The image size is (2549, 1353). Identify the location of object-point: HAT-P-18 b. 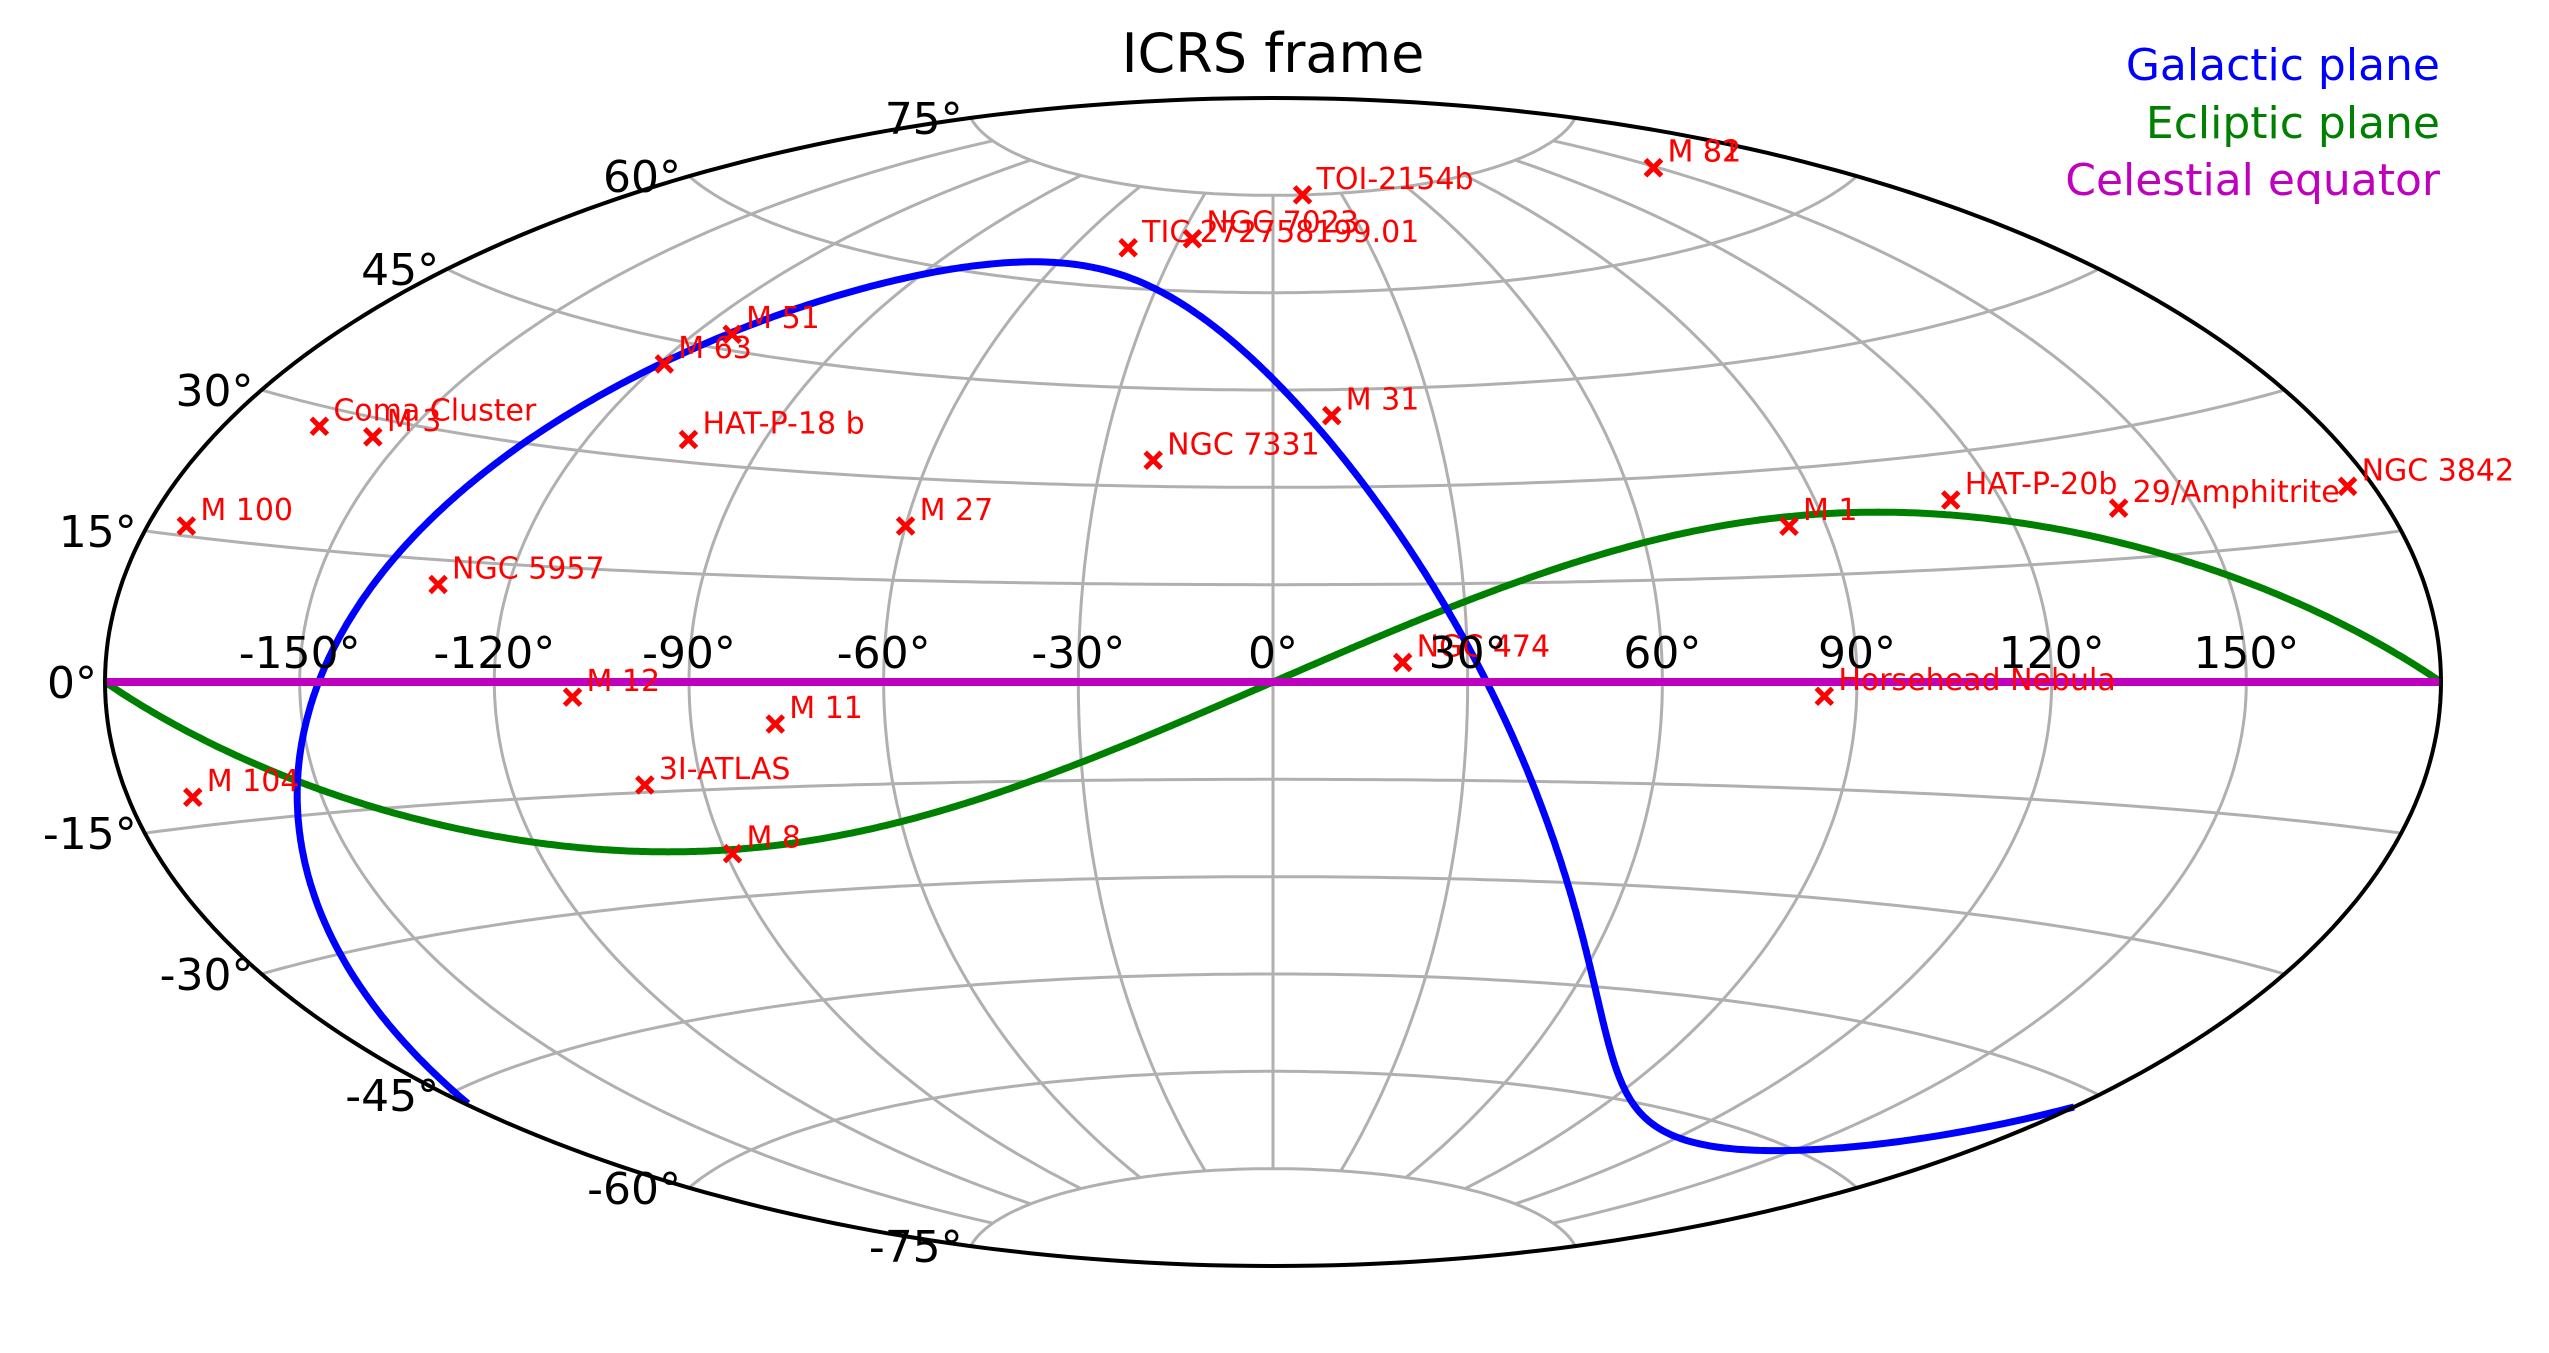
(771, 428).